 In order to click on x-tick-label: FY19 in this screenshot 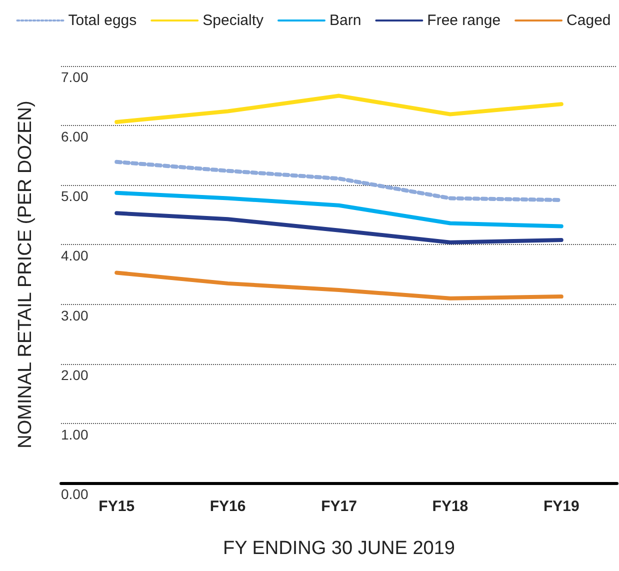, I will do `click(561, 506)`.